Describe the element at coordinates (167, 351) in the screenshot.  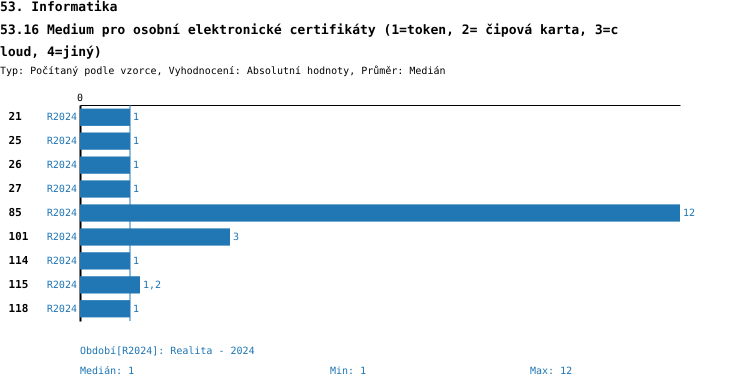
I see `text: Období[R2024]: Realita - 2024` at that location.